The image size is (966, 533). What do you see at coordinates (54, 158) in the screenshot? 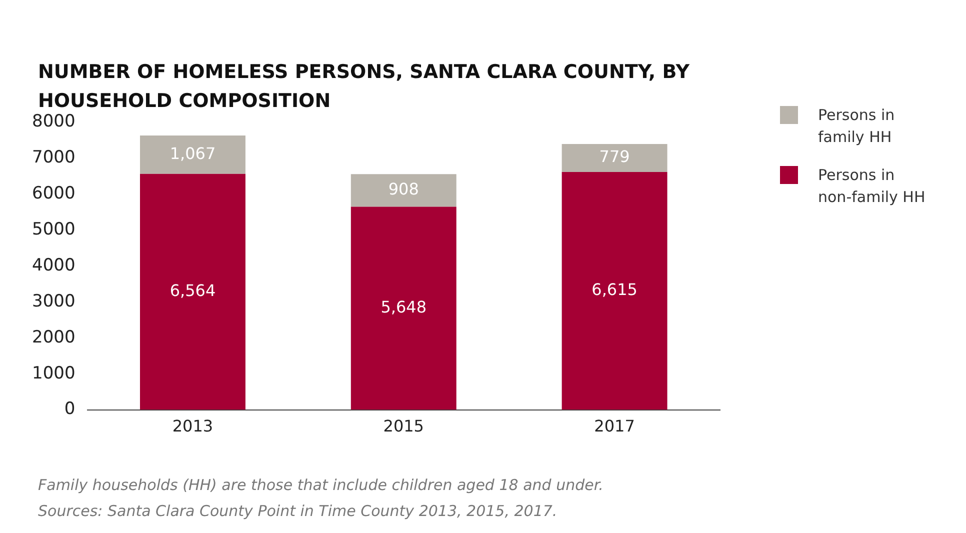
I see `y-tick-label: 7000` at bounding box center [54, 158].